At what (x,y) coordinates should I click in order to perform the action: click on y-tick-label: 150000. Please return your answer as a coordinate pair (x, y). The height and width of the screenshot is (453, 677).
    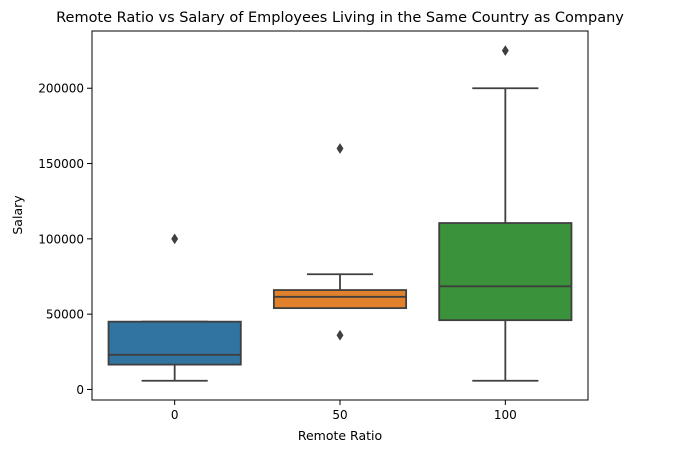
    Looking at the image, I should click on (61, 164).